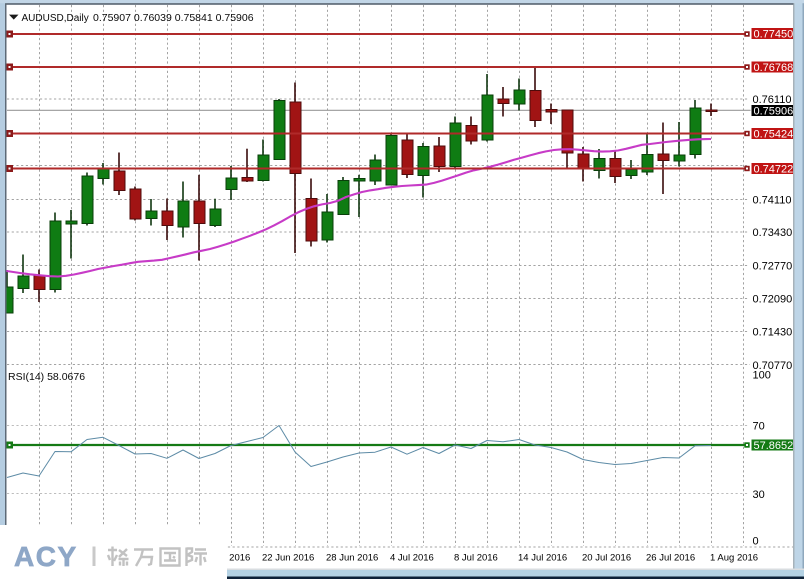 Image resolution: width=804 pixels, height=579 pixels. Describe the element at coordinates (774, 446) in the screenshot. I see `svg-text: 57.8652` at that location.